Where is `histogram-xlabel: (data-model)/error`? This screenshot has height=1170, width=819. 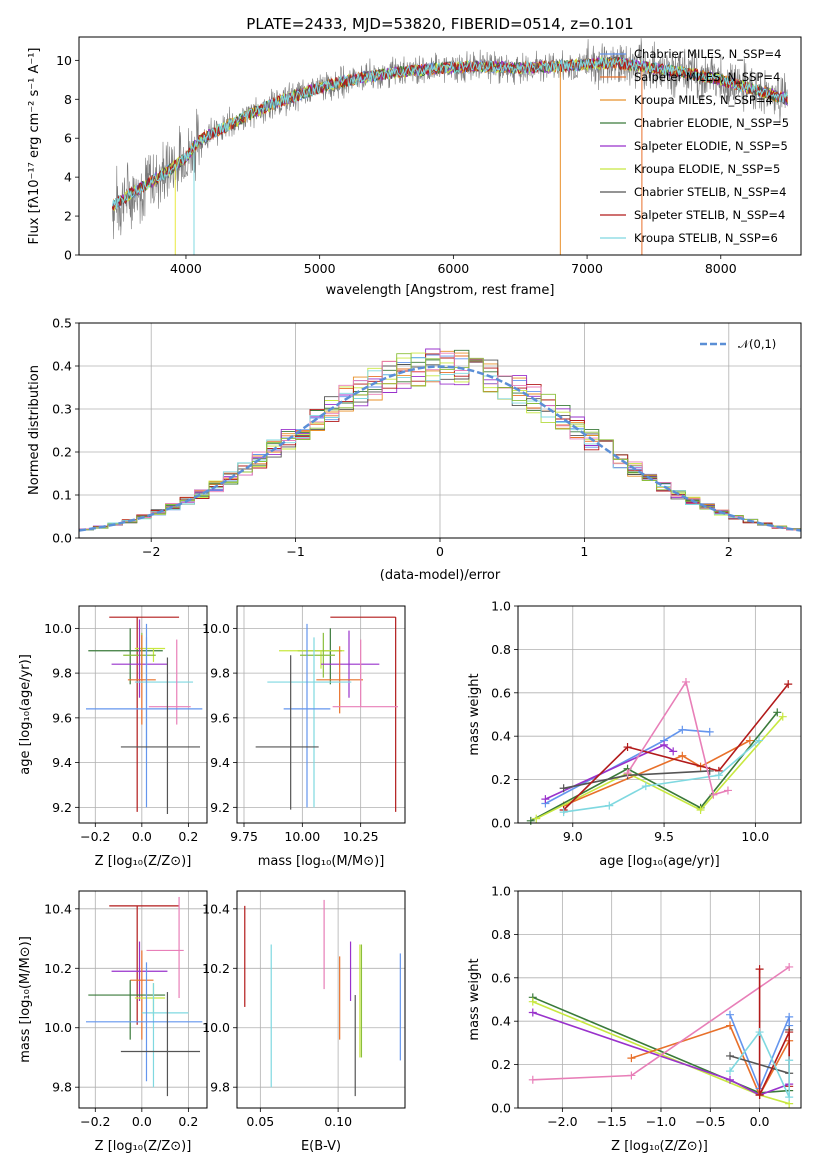 histogram-xlabel: (data-model)/error is located at coordinates (440, 575).